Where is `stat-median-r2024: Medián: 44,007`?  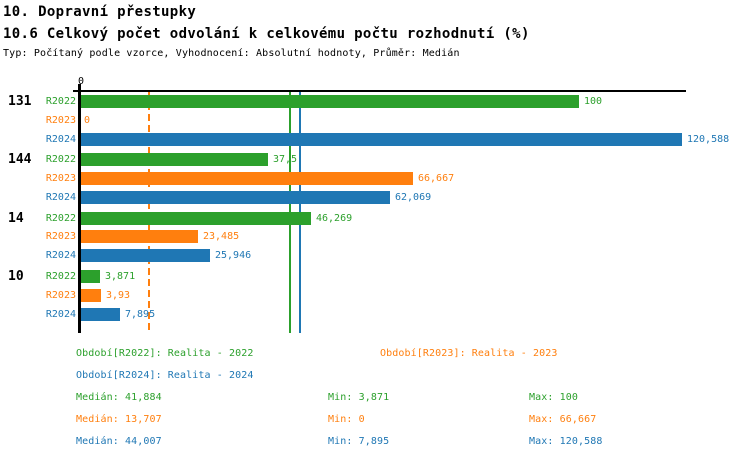
stat-median-r2024: Medián: 44,007 is located at coordinates (119, 441).